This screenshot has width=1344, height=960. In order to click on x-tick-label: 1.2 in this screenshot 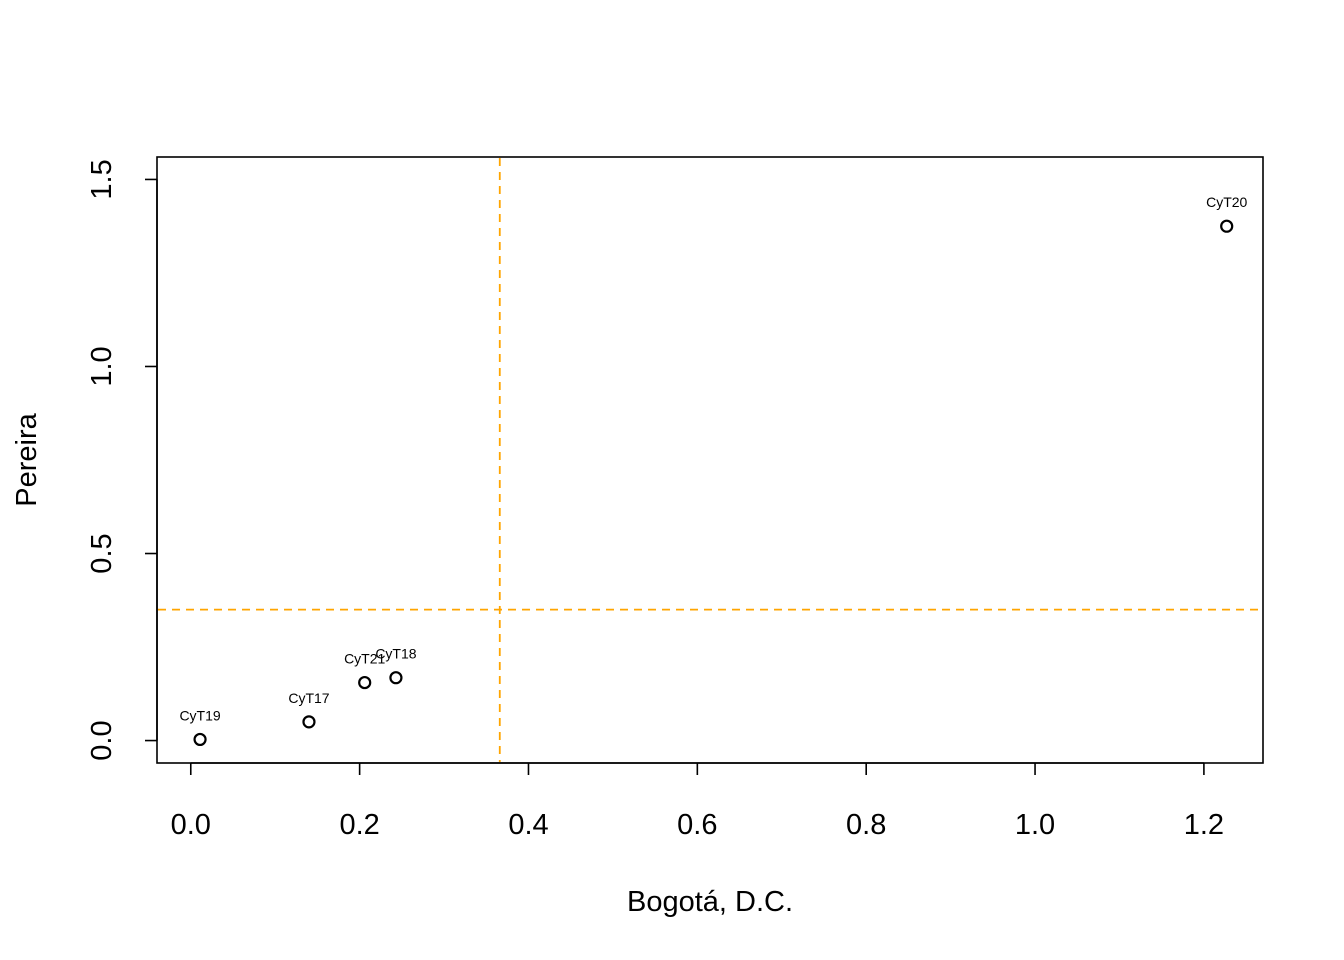, I will do `click(1204, 825)`.